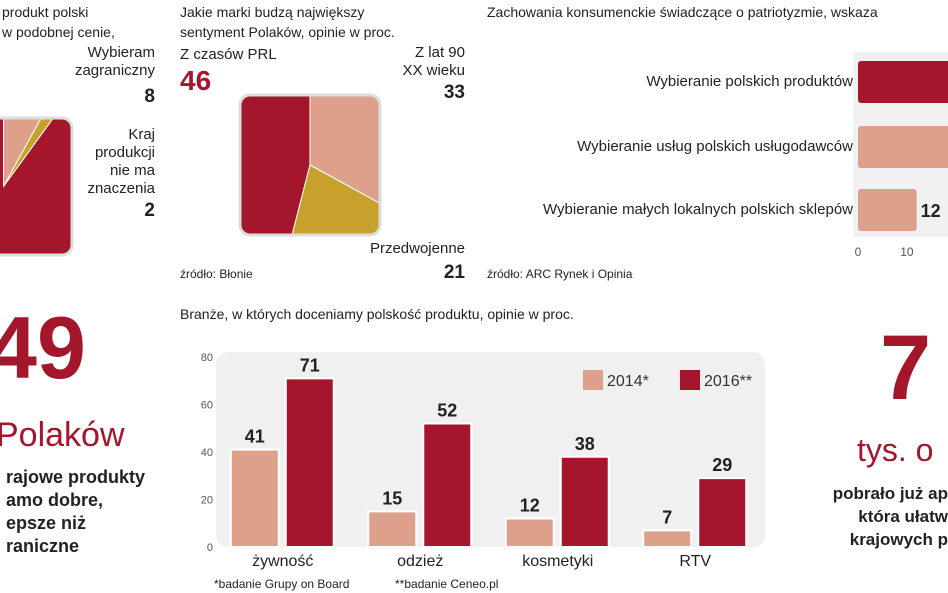  What do you see at coordinates (420, 561) in the screenshot?
I see `x-tick-label: odzież` at bounding box center [420, 561].